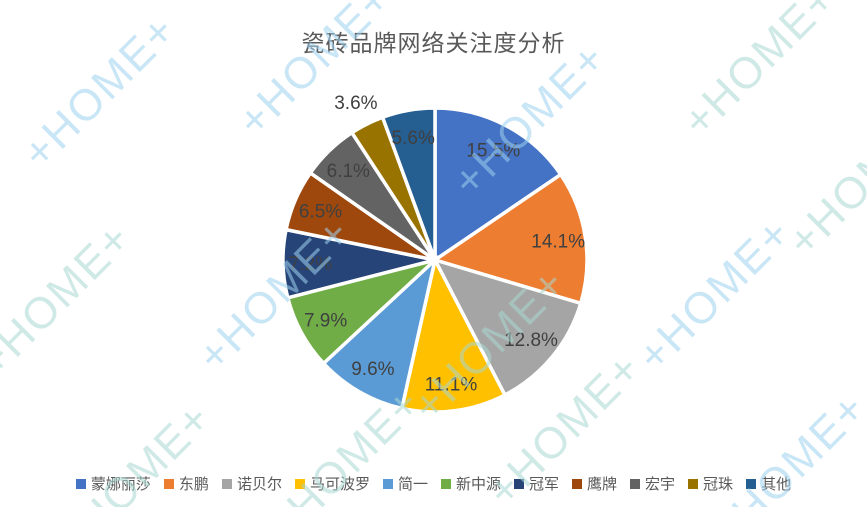 This screenshot has width=867, height=507. Describe the element at coordinates (120, 484) in the screenshot. I see `legend-label: 蒙娜丽莎` at that location.